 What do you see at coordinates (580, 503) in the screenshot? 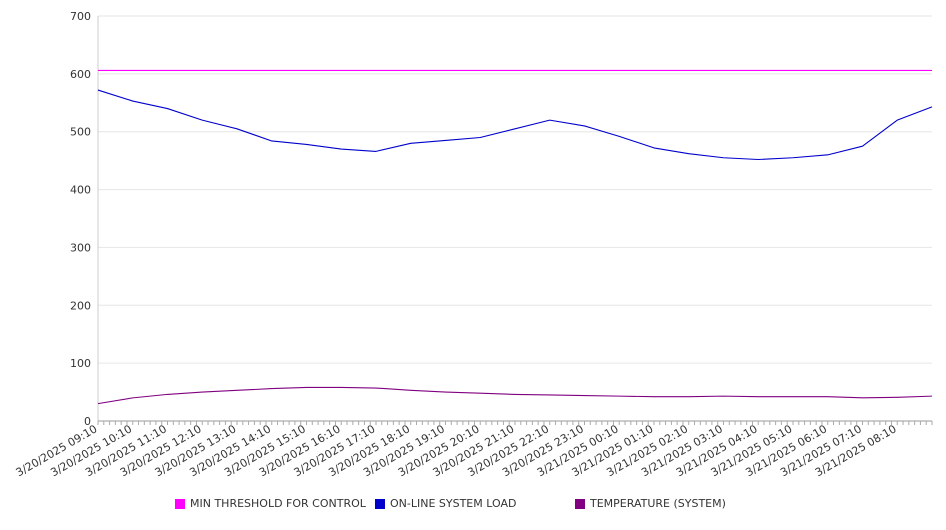
I see `legend-swatch-temperature` at bounding box center [580, 503].